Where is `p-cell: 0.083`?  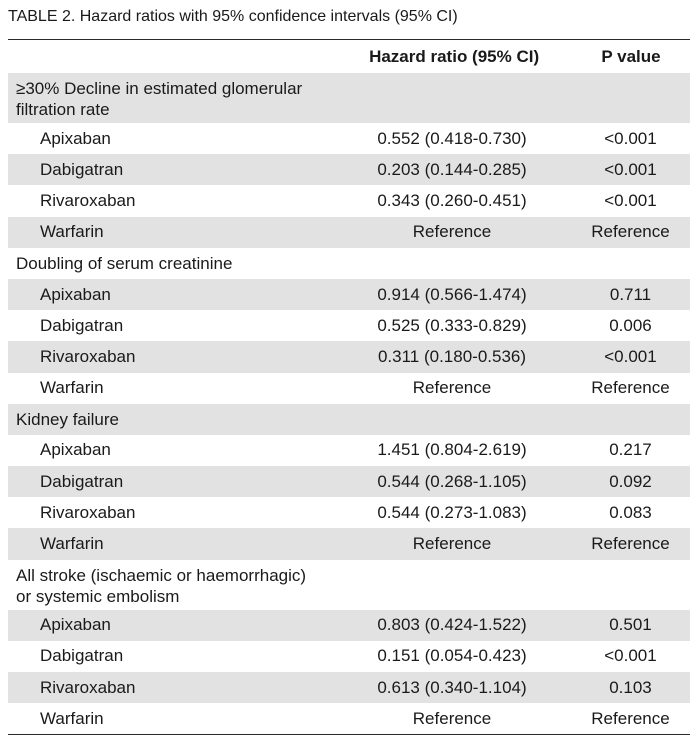
p-cell: 0.083 is located at coordinates (630, 512).